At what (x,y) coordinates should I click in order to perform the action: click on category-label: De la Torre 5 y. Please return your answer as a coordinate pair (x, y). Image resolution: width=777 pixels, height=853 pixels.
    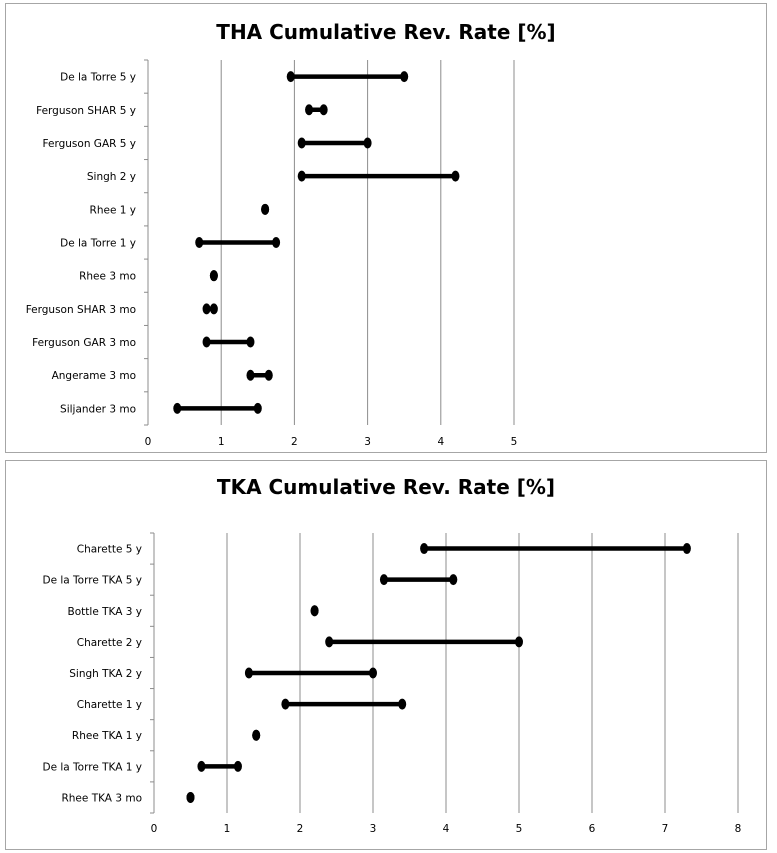
    Looking at the image, I should click on (98, 78).